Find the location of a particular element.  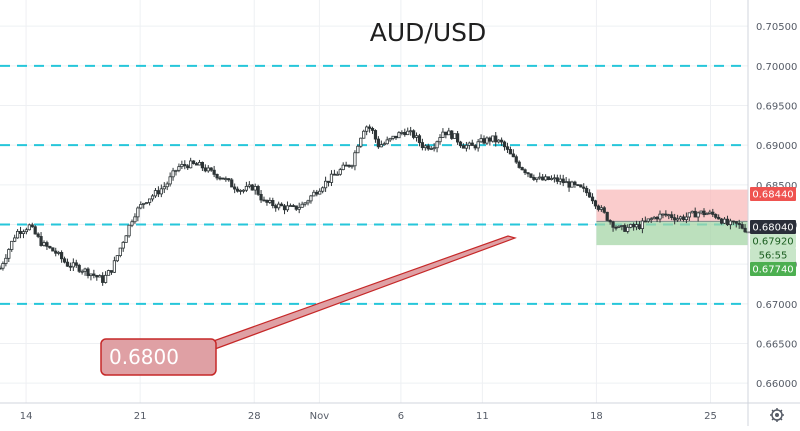

gear-hub is located at coordinates (777, 415).